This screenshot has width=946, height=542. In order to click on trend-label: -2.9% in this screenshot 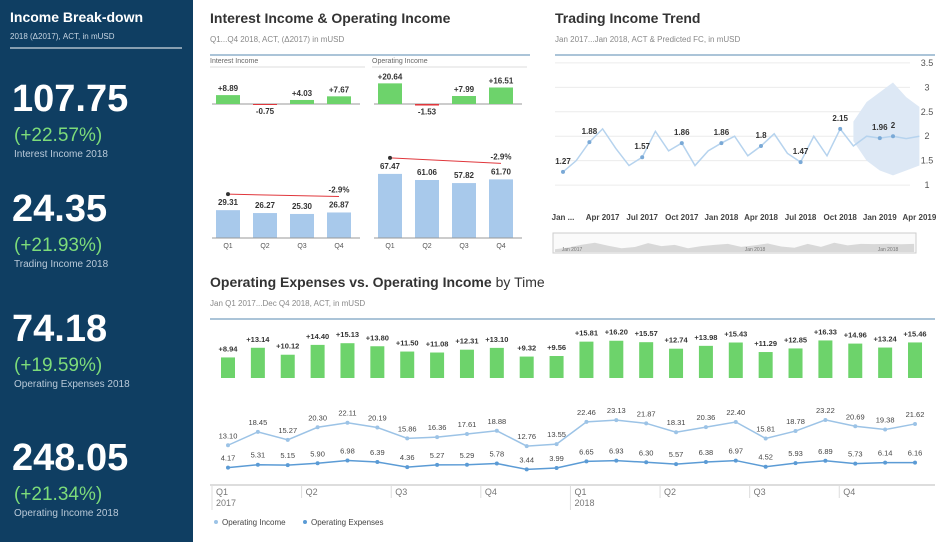, I will do `click(339, 189)`.